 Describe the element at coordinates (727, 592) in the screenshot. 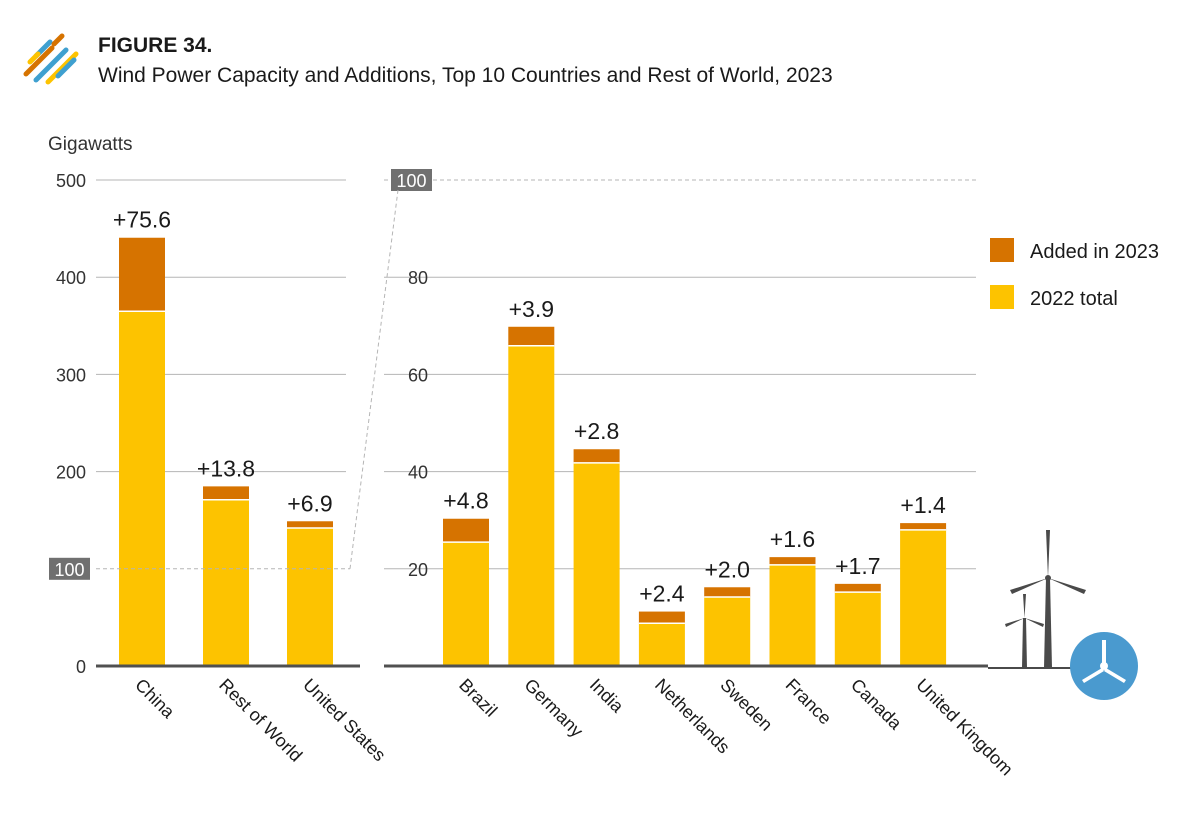

I see `bar-added-sweden` at that location.